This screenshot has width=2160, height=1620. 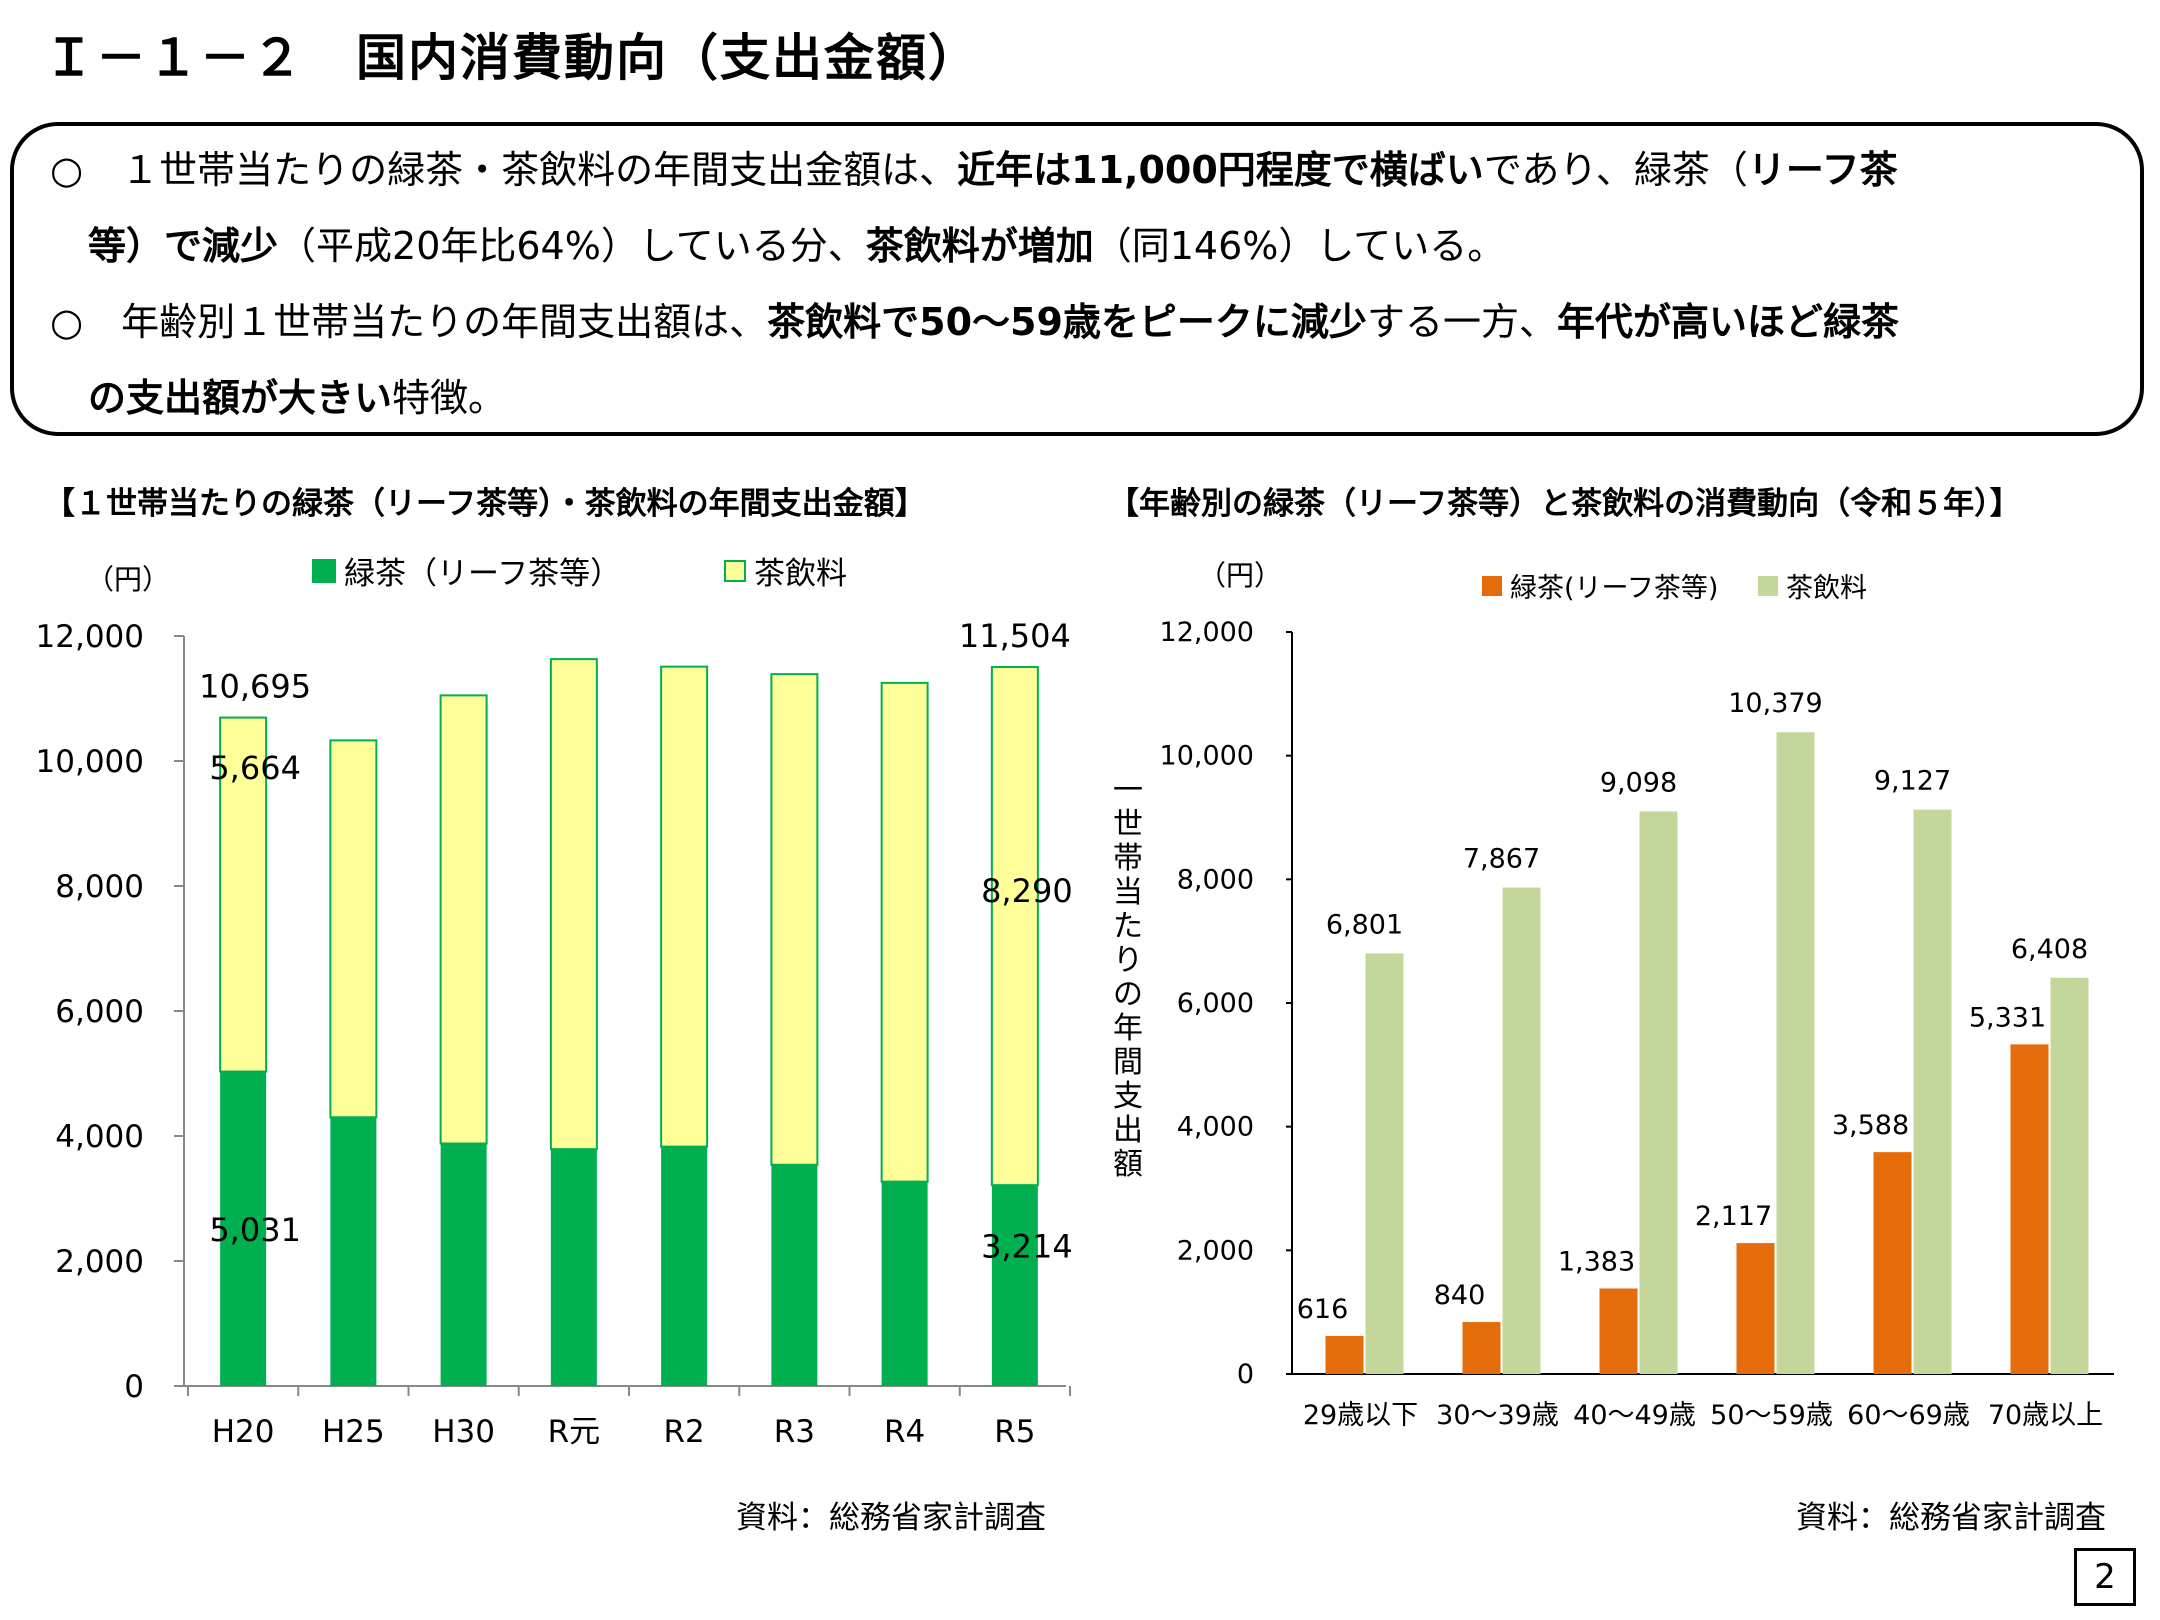 I want to click on right-y-title-char: 一, so click(x=1128, y=790).